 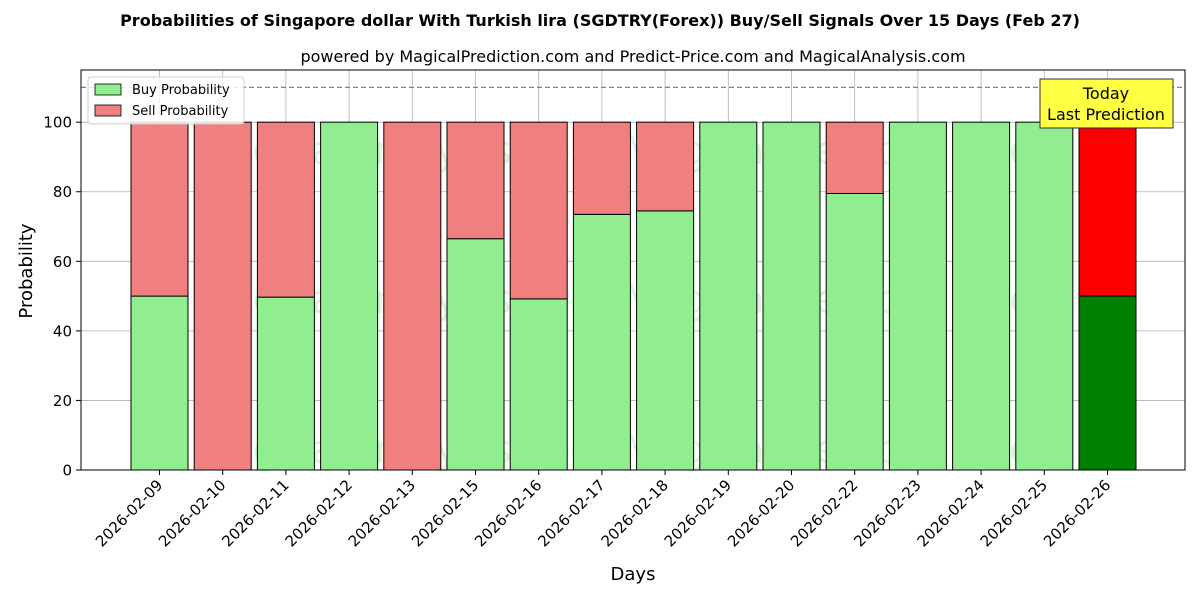 What do you see at coordinates (951, 513) in the screenshot?
I see `x-tick-label: 2026-02-24` at bounding box center [951, 513].